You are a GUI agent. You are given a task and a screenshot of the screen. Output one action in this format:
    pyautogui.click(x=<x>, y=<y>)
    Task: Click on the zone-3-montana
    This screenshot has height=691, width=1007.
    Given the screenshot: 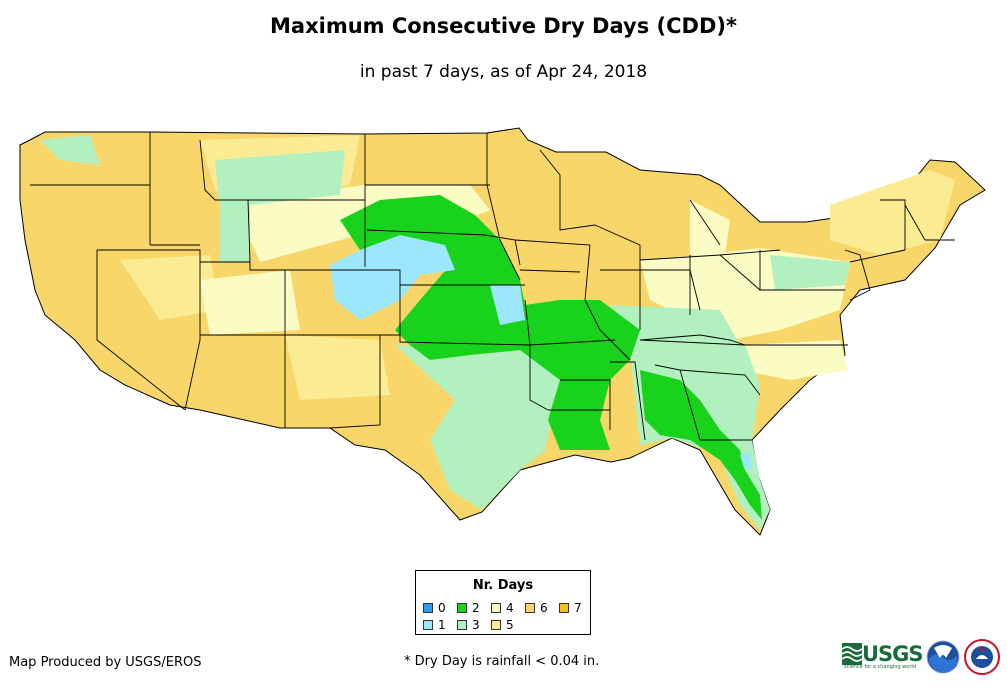 What is the action you would take?
    pyautogui.click(x=280, y=182)
    